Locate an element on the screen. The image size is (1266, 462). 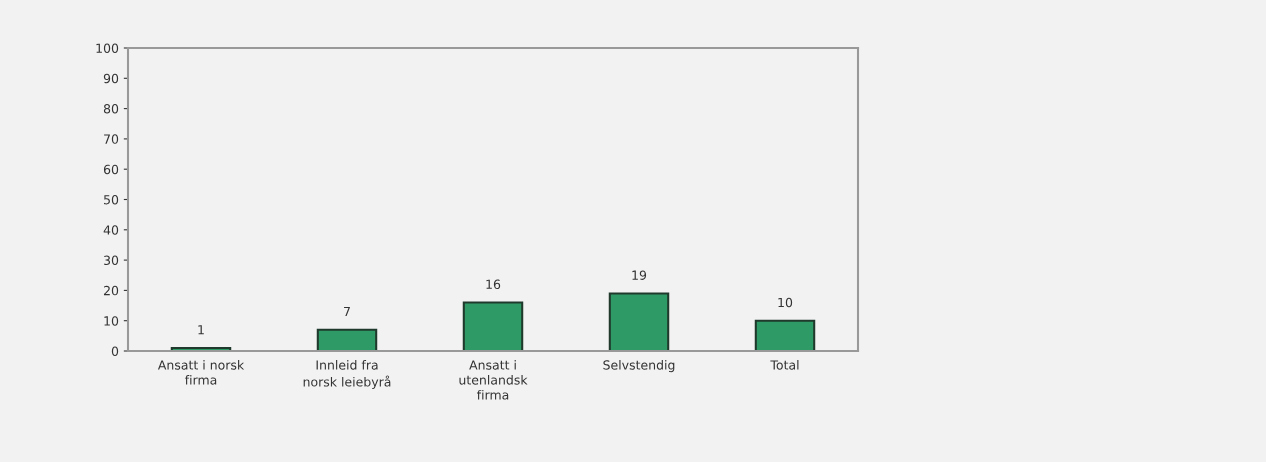
y-tick-label: 80 is located at coordinates (111, 109).